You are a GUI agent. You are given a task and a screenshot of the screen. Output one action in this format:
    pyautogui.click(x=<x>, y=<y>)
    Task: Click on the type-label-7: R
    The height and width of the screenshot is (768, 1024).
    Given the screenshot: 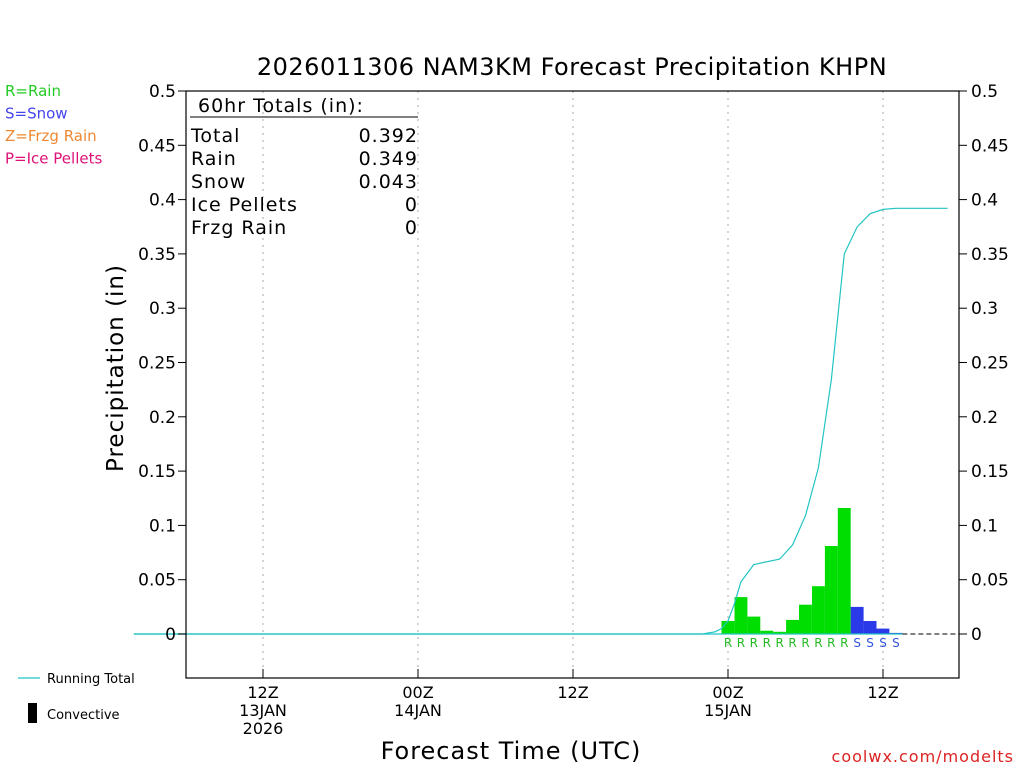 What is the action you would take?
    pyautogui.click(x=818, y=643)
    